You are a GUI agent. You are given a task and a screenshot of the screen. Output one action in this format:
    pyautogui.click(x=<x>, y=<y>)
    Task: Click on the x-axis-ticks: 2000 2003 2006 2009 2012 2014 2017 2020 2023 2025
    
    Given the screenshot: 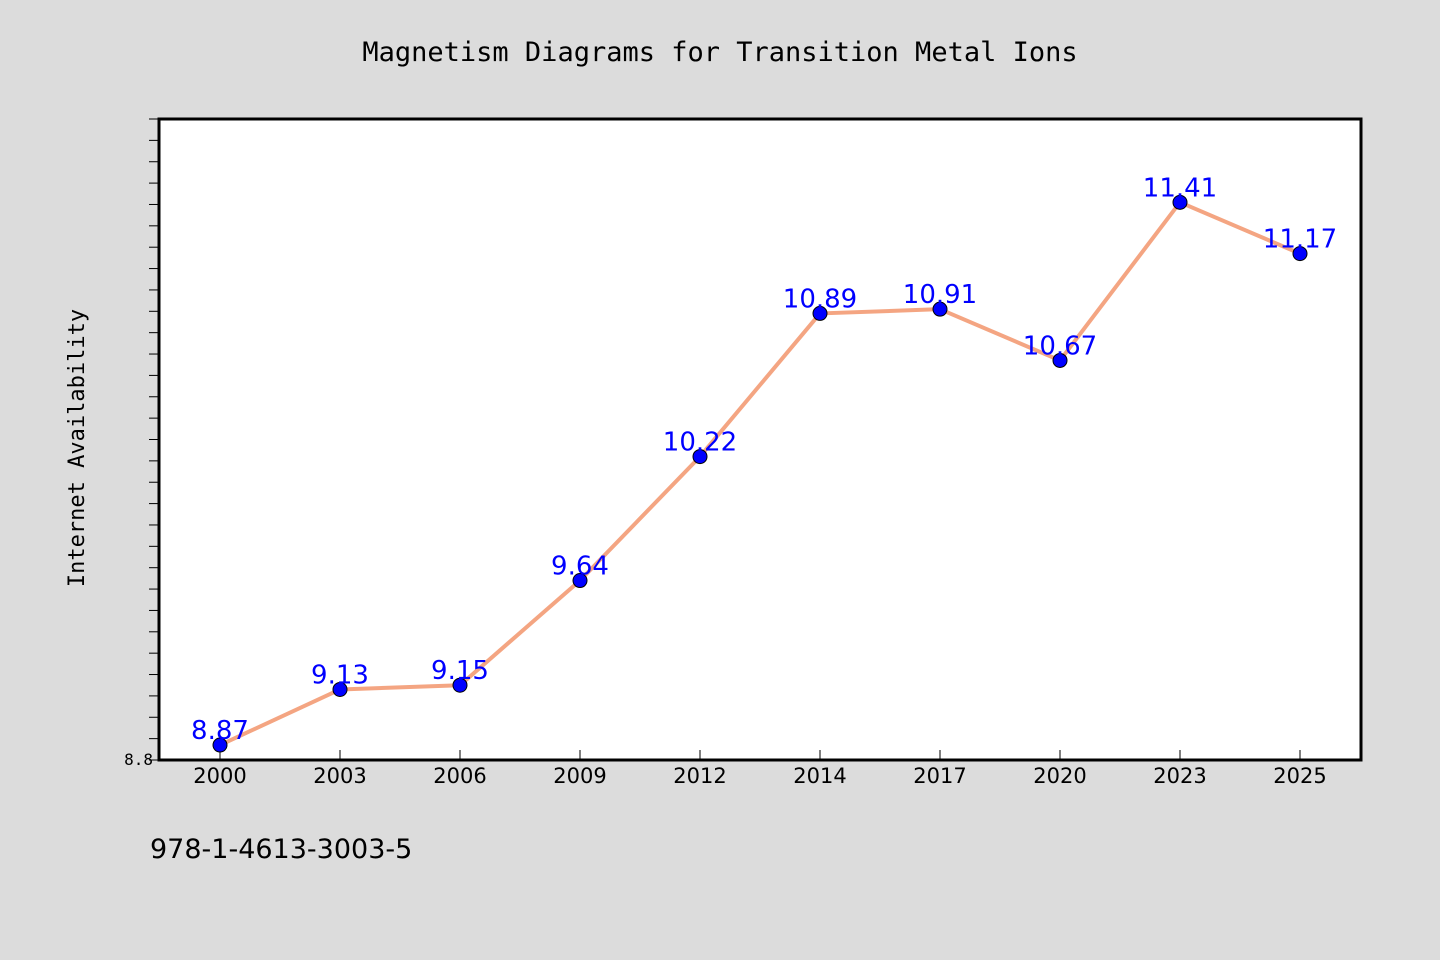 What is the action you would take?
    pyautogui.click(x=760, y=769)
    